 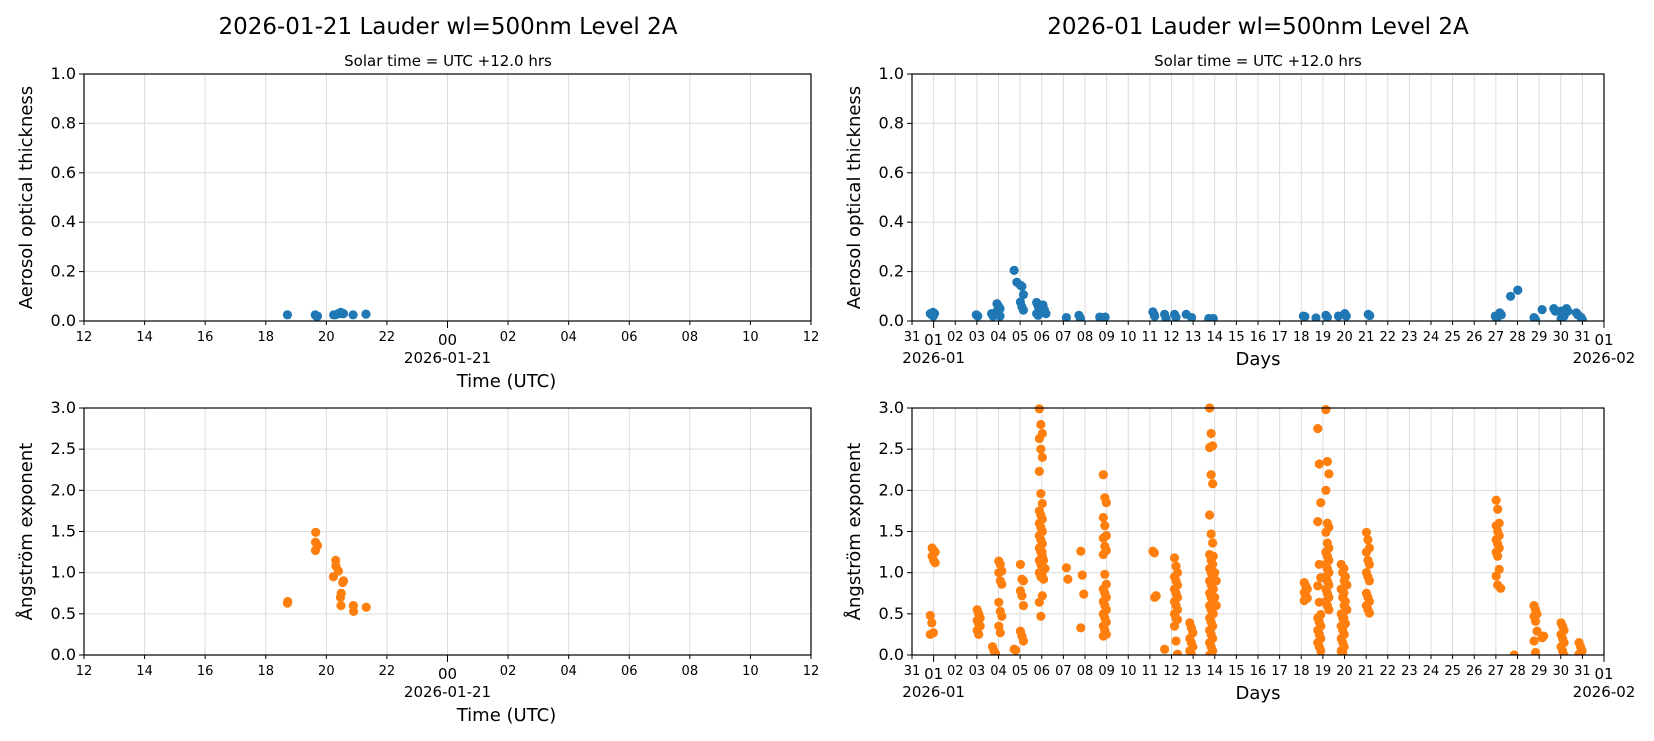 I want to click on y-tick-label: 0.0, so click(x=63, y=654).